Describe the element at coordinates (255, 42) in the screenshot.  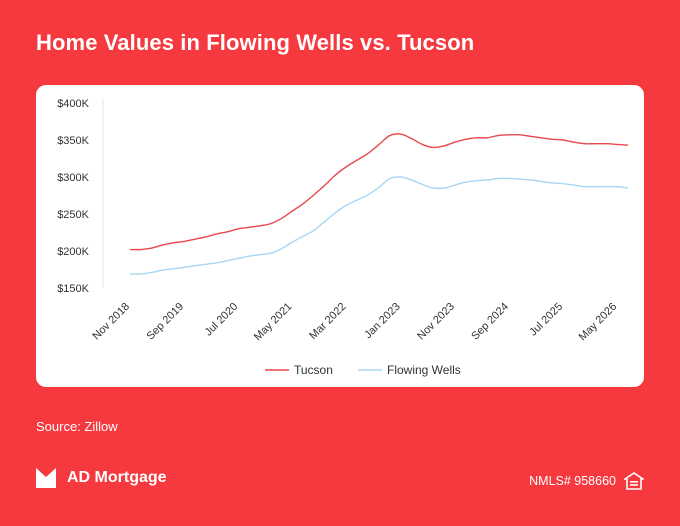
I see `page-title: Home Values in Flowing Wells vs. Tucson` at that location.